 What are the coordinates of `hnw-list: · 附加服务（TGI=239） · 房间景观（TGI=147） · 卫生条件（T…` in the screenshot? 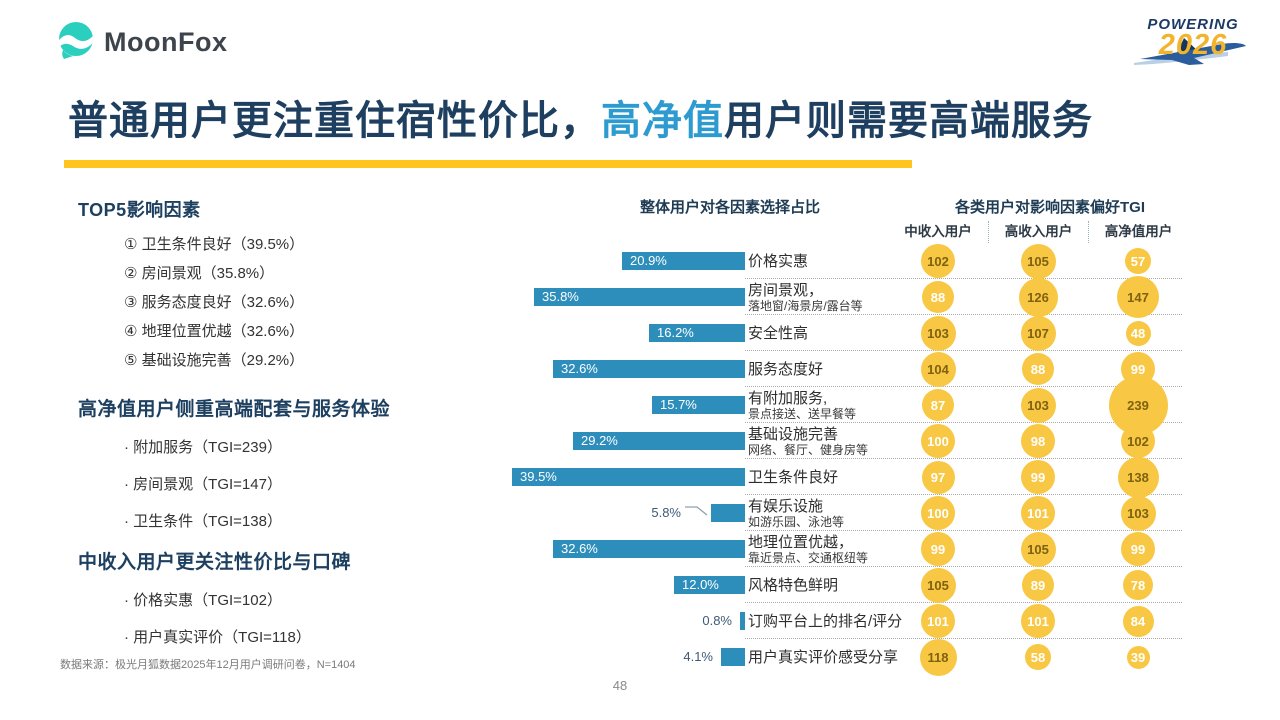 It's located at (278, 484).